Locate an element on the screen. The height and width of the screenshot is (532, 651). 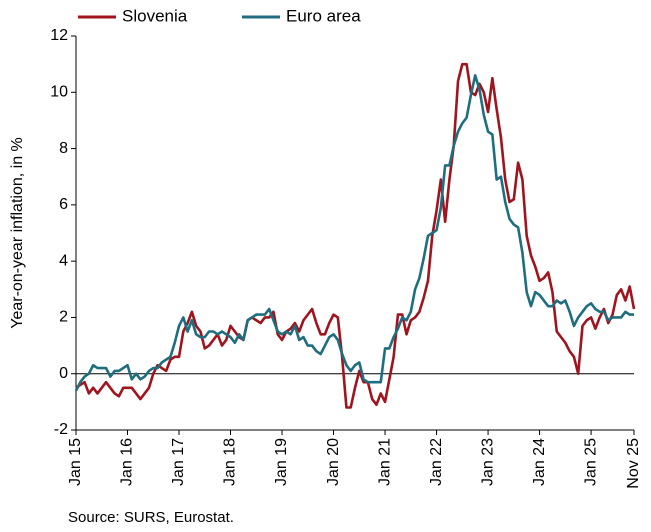
x-tick-label: Jan 17 is located at coordinates (178, 462).